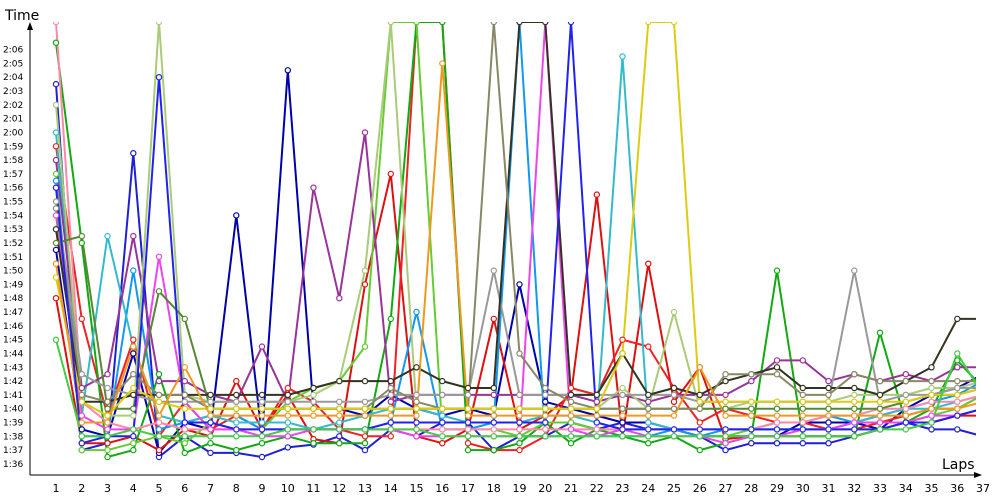 The image size is (1000, 504). What do you see at coordinates (13, 299) in the screenshot?
I see `y-tick-label: 1:48` at bounding box center [13, 299].